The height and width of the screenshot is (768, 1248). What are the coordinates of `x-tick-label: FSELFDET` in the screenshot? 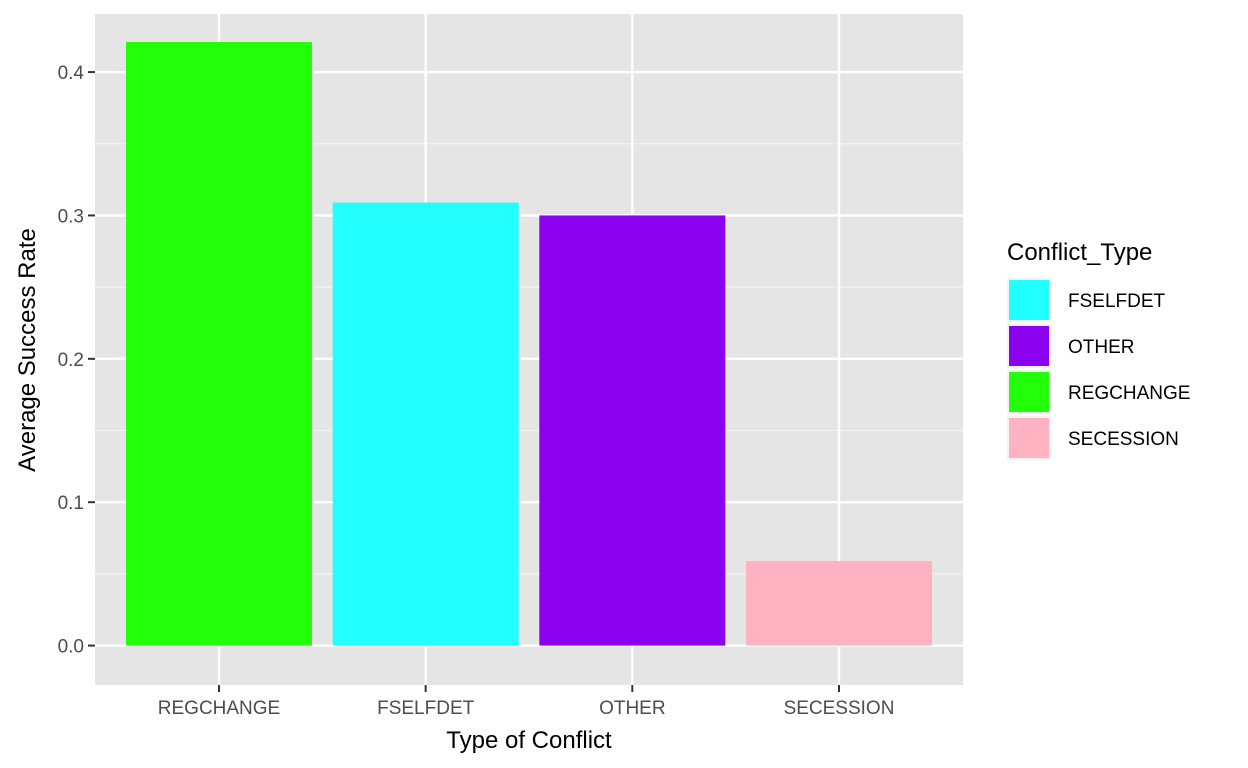 It's located at (426, 708).